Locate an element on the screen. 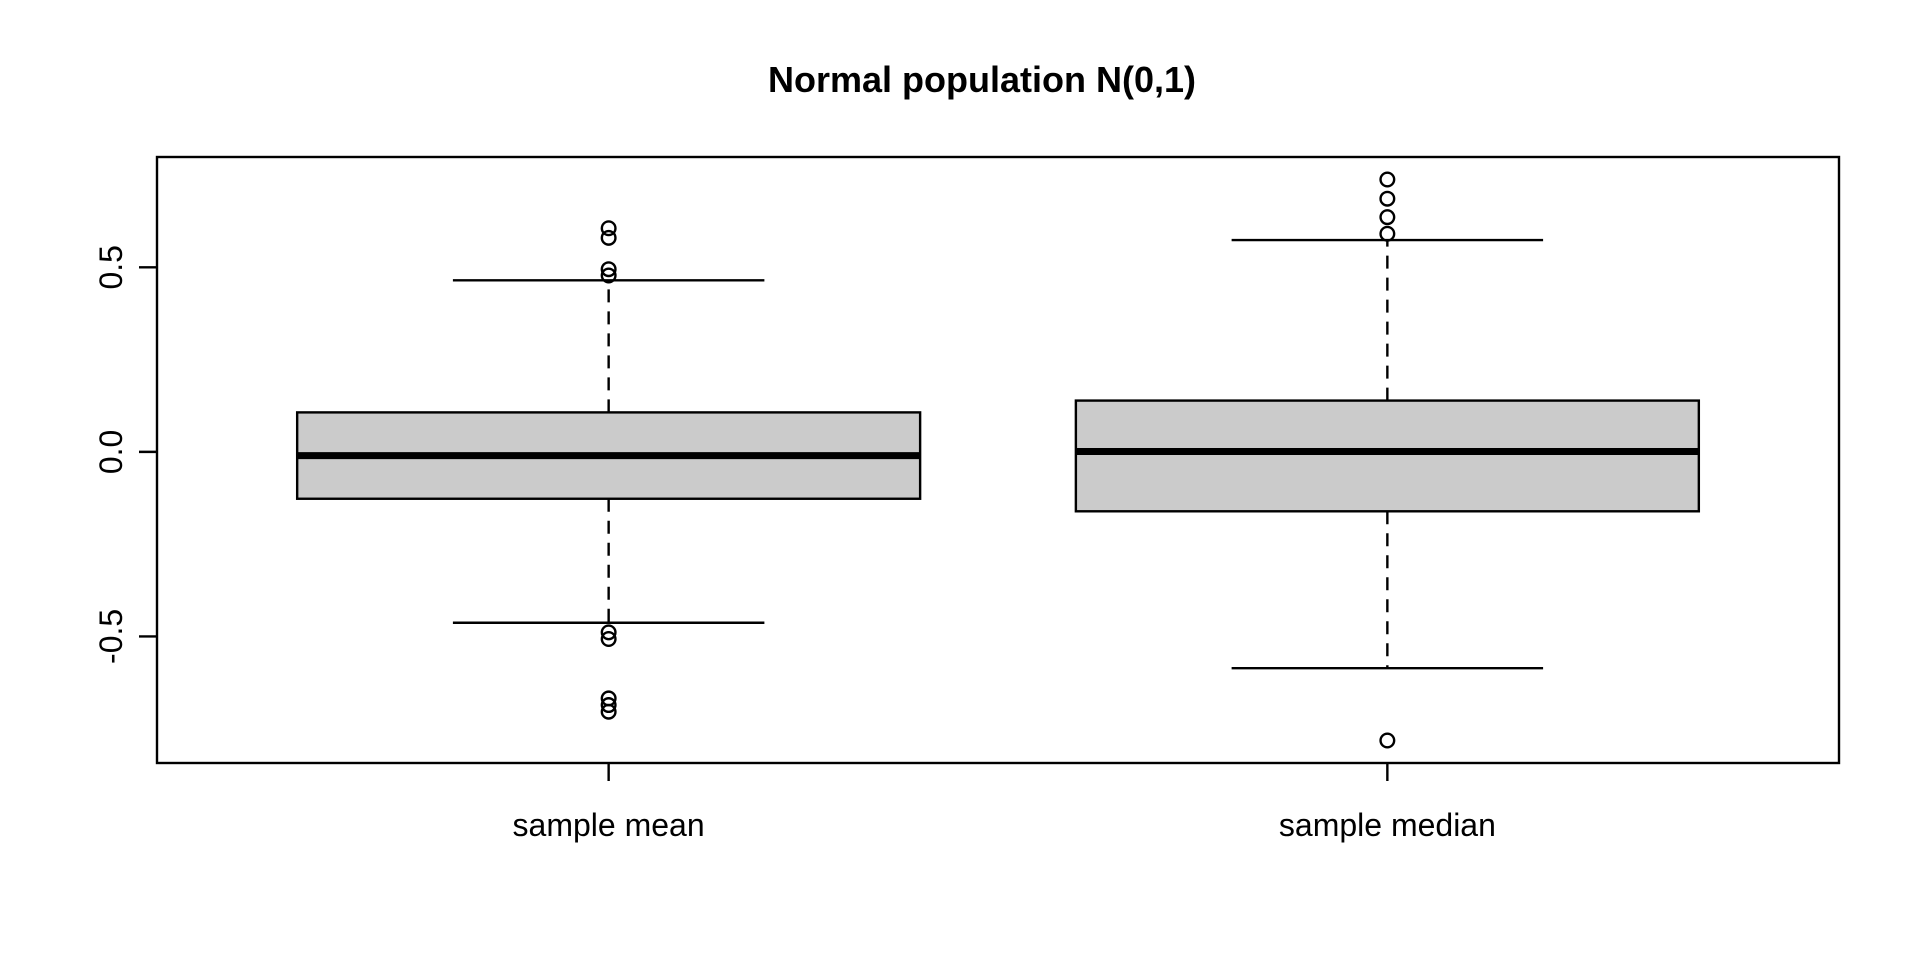 The width and height of the screenshot is (1920, 960). x-axis-category-labels: sample mean sample median is located at coordinates (1004, 825).